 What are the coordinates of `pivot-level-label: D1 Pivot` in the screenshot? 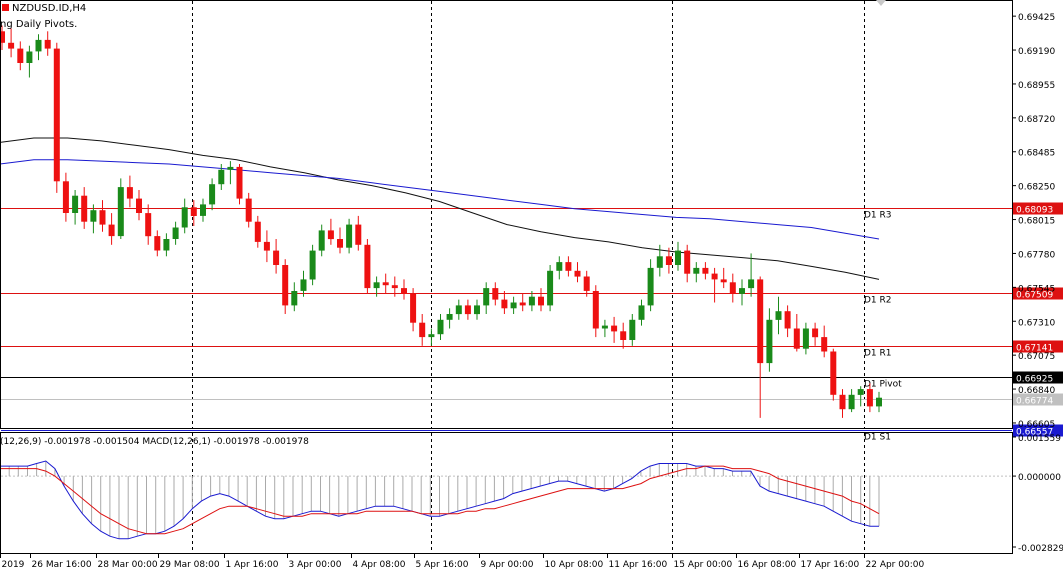 It's located at (883, 385).